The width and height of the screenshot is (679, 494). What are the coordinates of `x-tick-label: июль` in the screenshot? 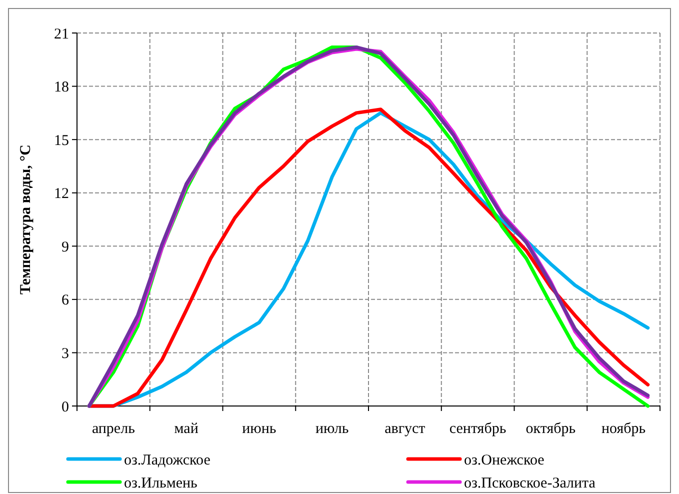 It's located at (332, 429).